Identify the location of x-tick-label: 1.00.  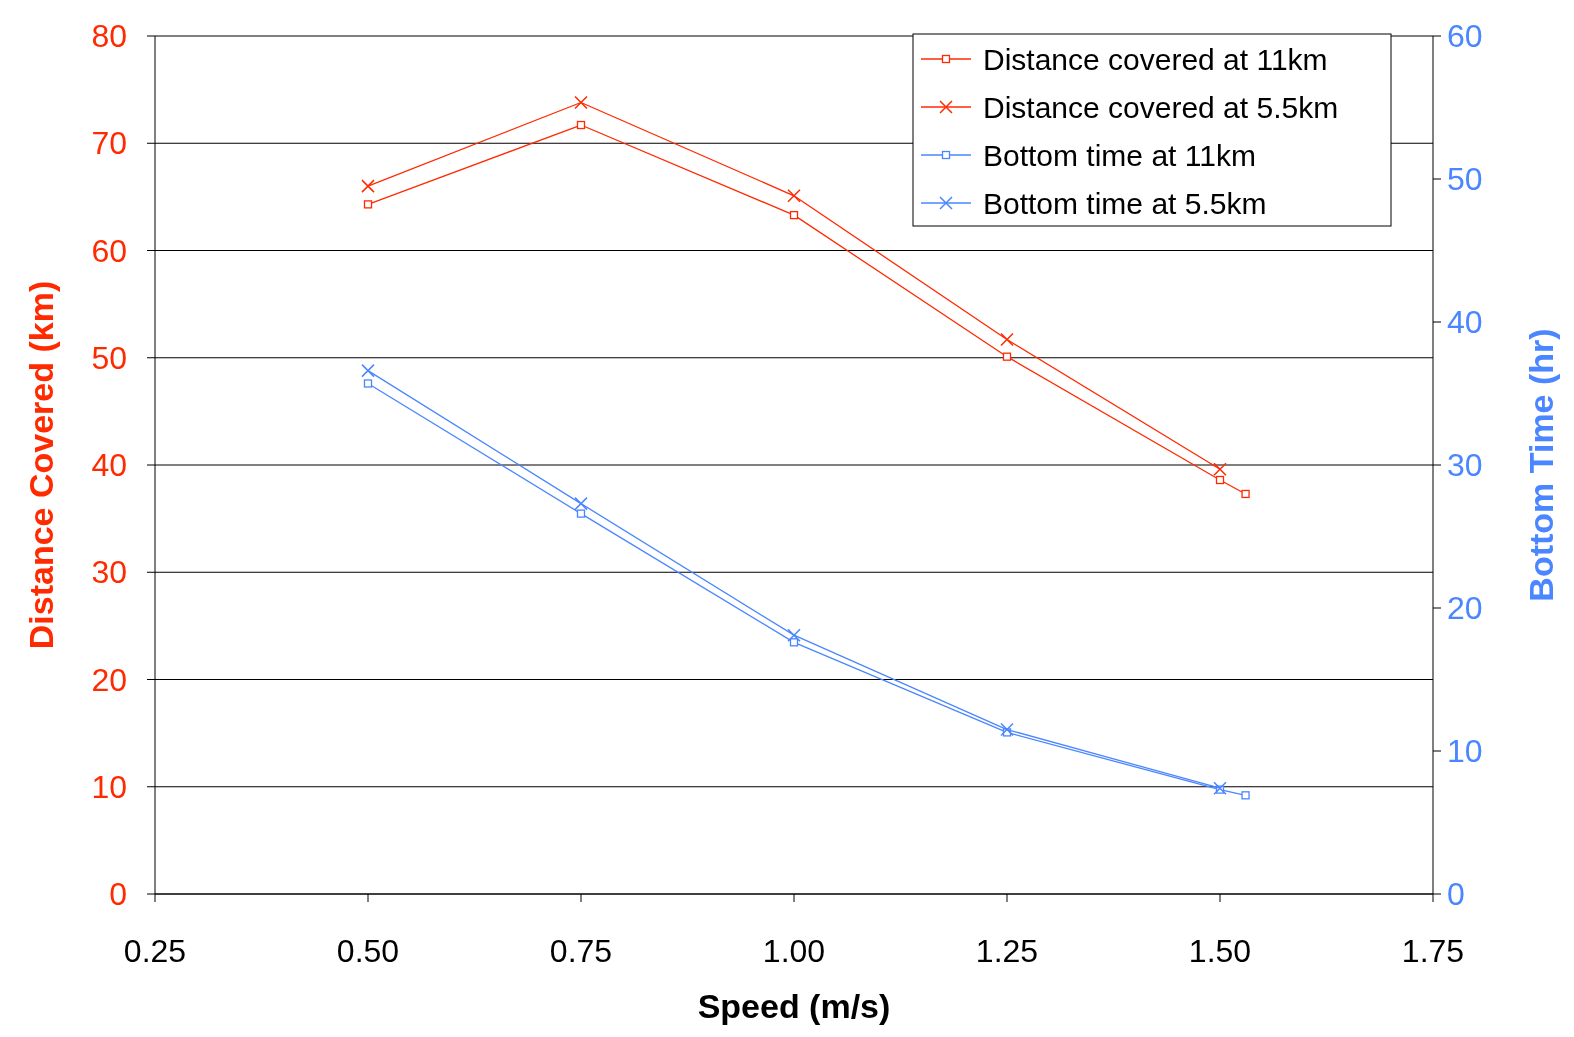
(794, 951).